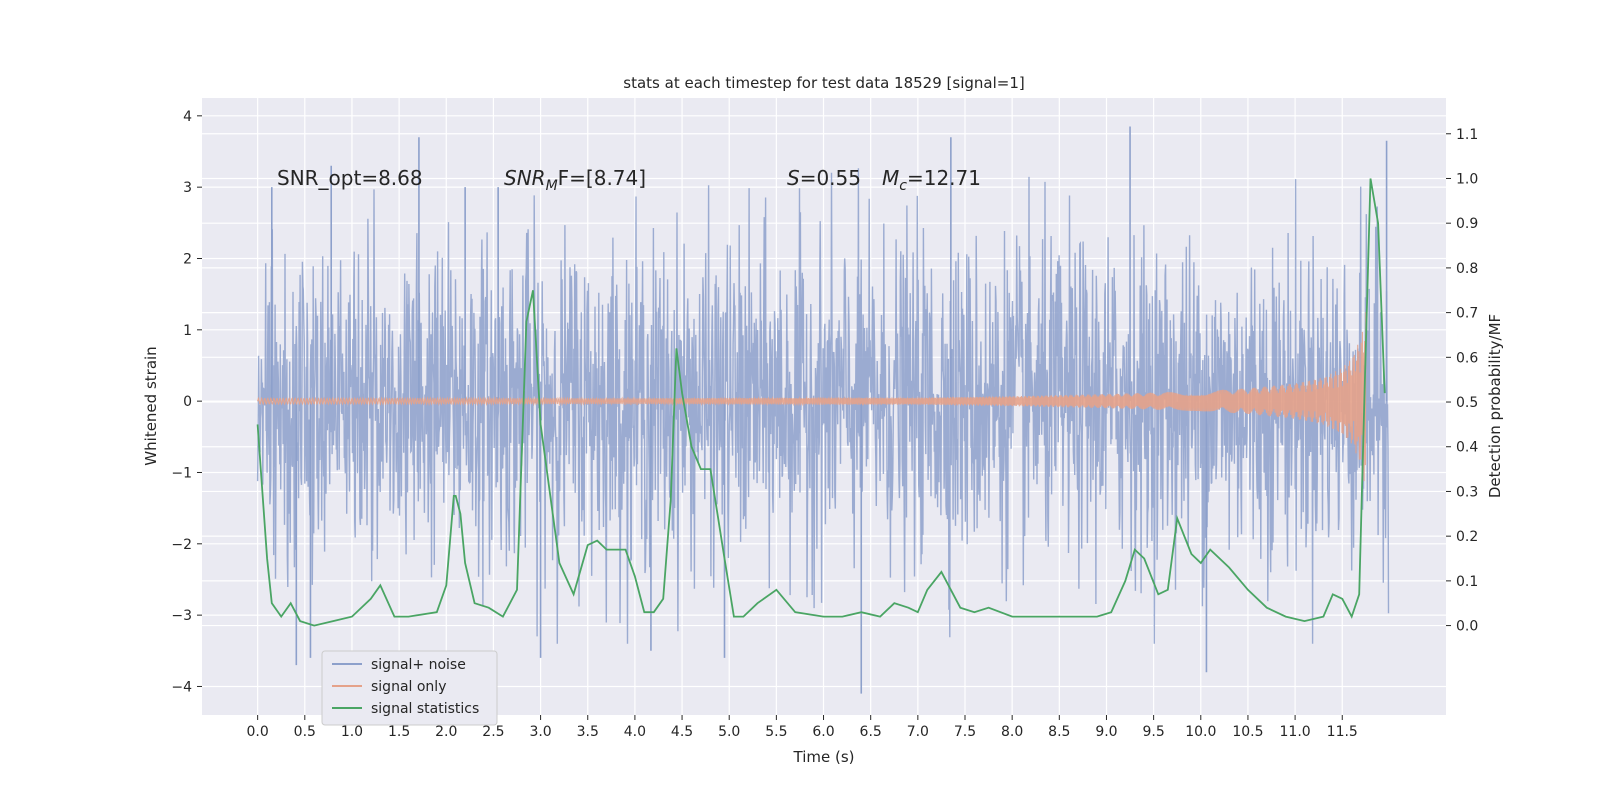 This screenshot has width=1600, height=800. Describe the element at coordinates (446, 732) in the screenshot. I see `x-tick-label: 2.0` at that location.